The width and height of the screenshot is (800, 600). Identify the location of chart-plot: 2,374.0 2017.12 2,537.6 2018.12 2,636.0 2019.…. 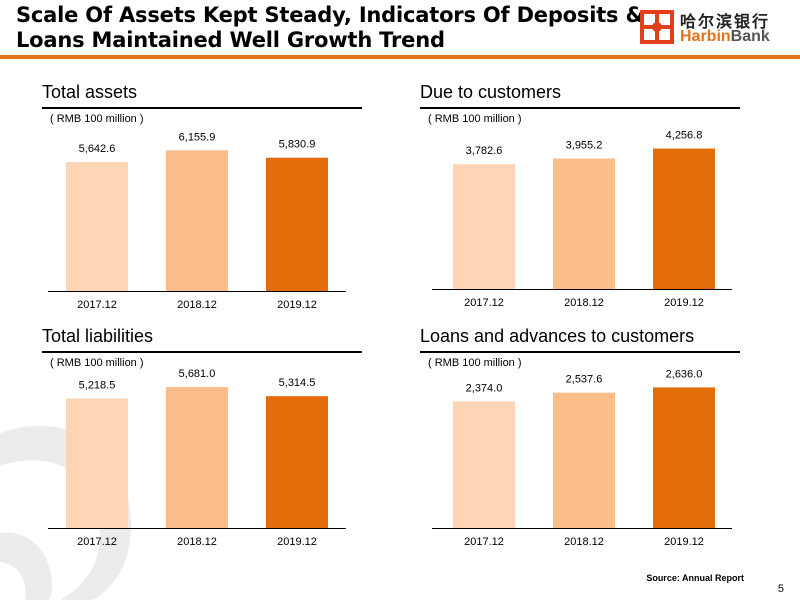
(582, 458).